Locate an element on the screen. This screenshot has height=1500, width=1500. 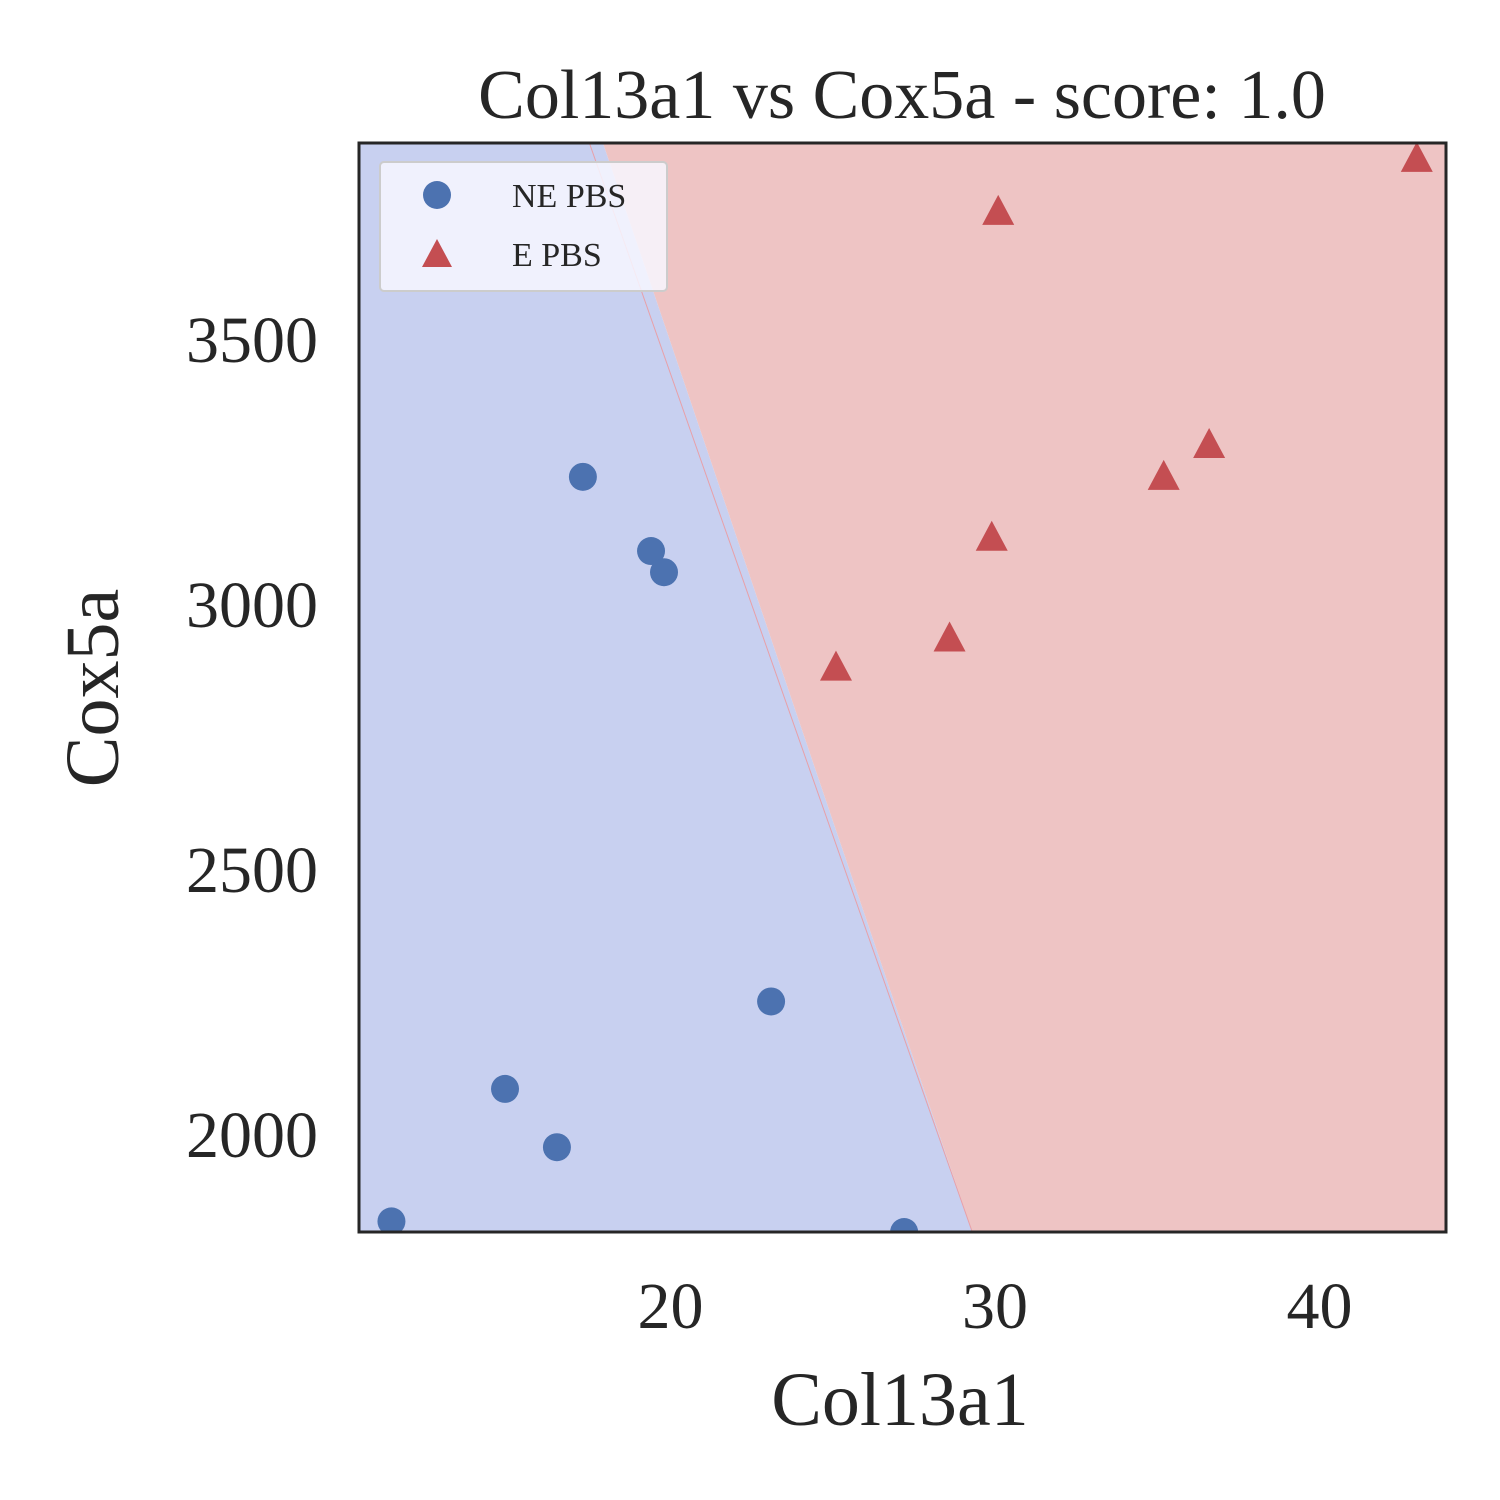
x-tick-label: 20 is located at coordinates (670, 1306).